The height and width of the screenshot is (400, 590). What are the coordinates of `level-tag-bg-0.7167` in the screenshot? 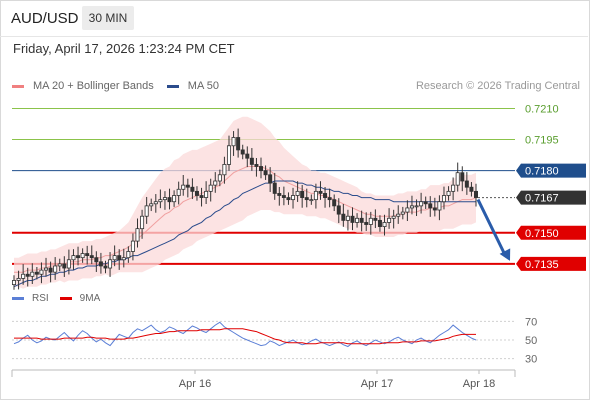 It's located at (551, 197).